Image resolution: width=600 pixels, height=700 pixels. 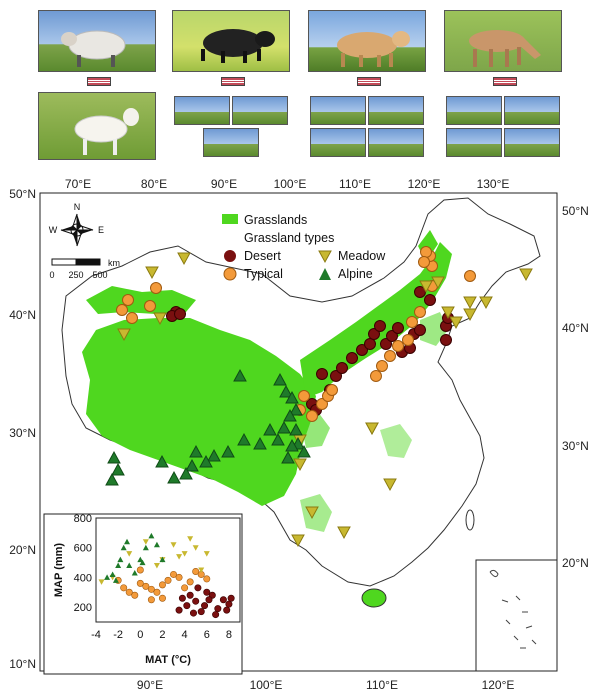 What do you see at coordinates (287, 184) in the screenshot?
I see `lon-ticks-top: 70°E 80°E 90°E 100°E 110°E 120°E 130°E` at bounding box center [287, 184].